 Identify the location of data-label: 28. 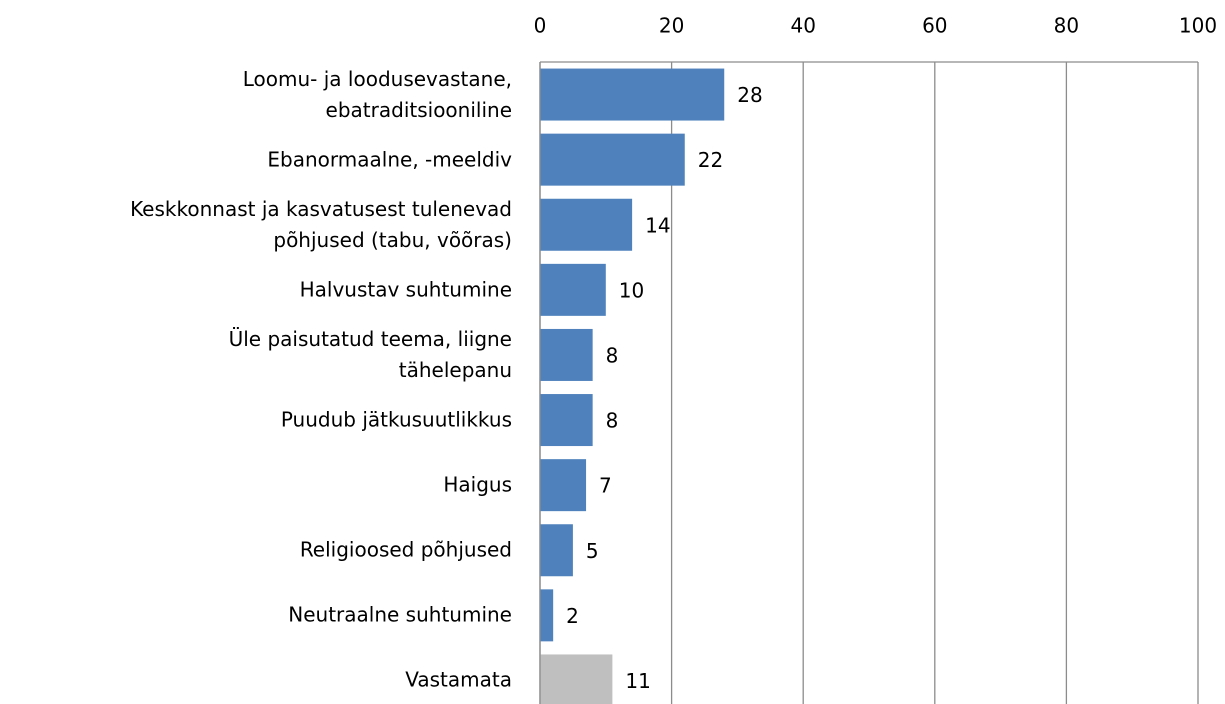
(749, 95).